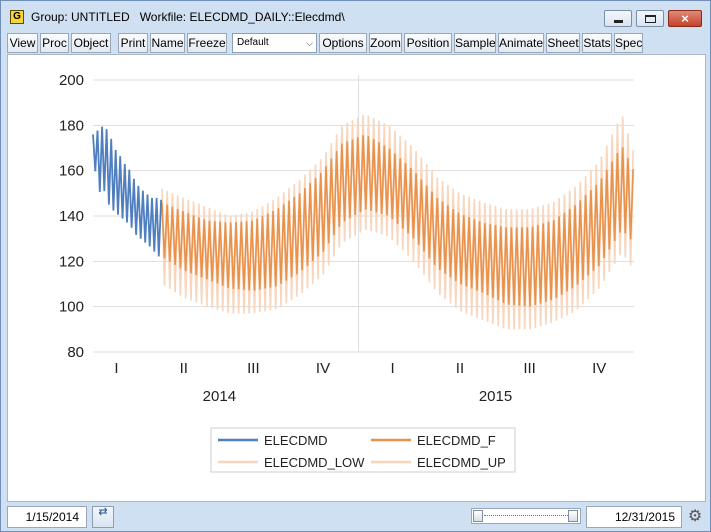 The height and width of the screenshot is (532, 711). What do you see at coordinates (17, 17) in the screenshot?
I see `group-icon: G` at bounding box center [17, 17].